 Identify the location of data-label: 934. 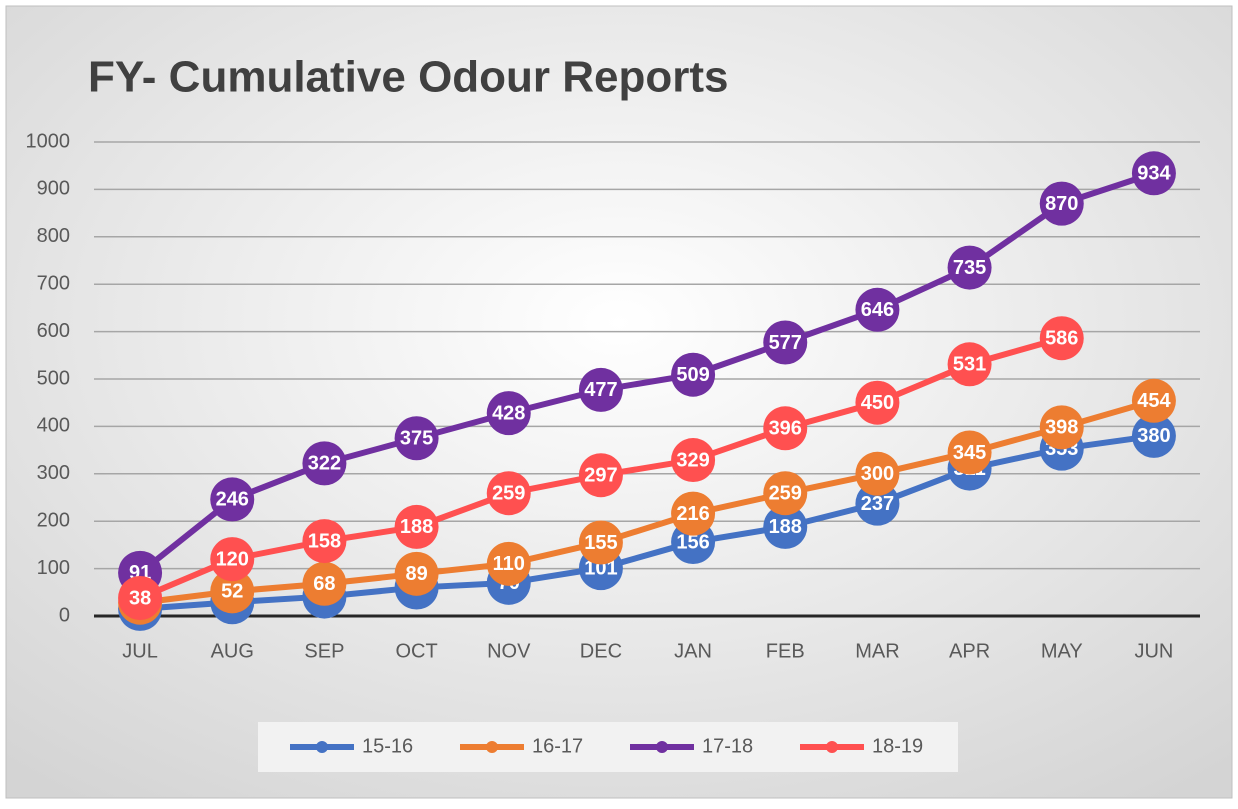
(1154, 174).